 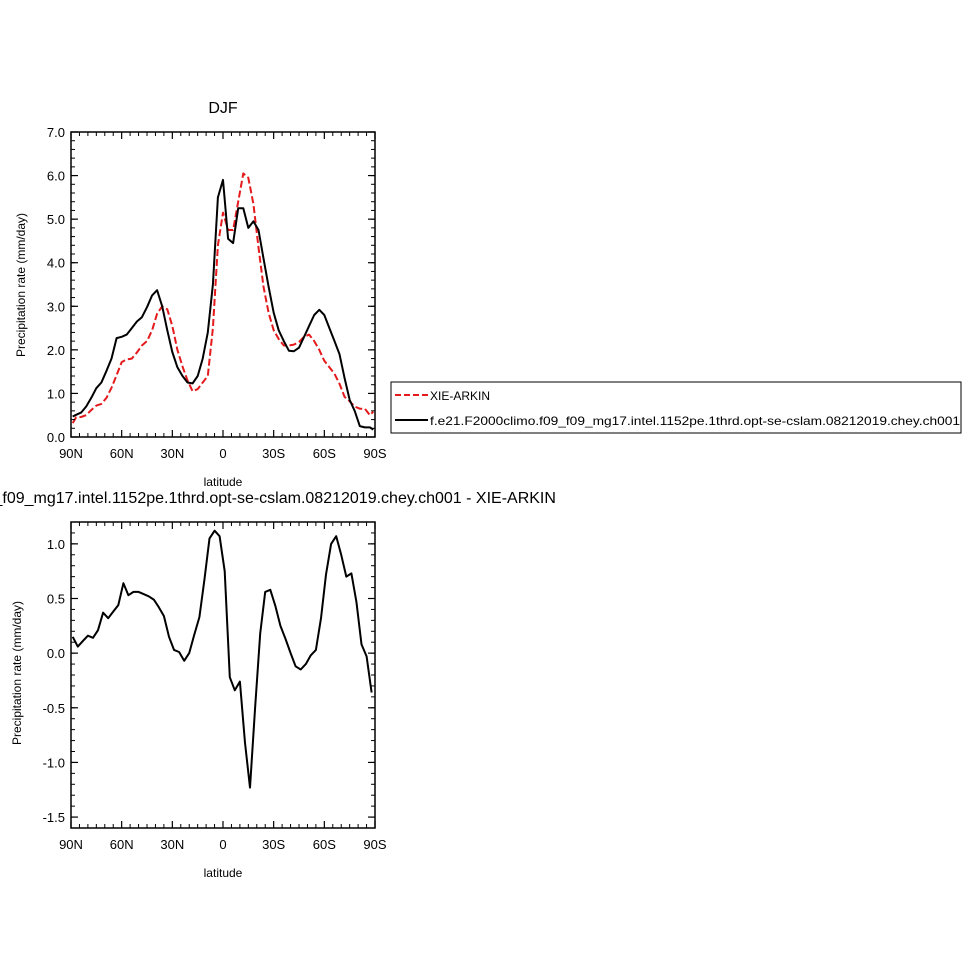 What do you see at coordinates (172, 844) in the screenshot?
I see `x-tick-label: 30N` at bounding box center [172, 844].